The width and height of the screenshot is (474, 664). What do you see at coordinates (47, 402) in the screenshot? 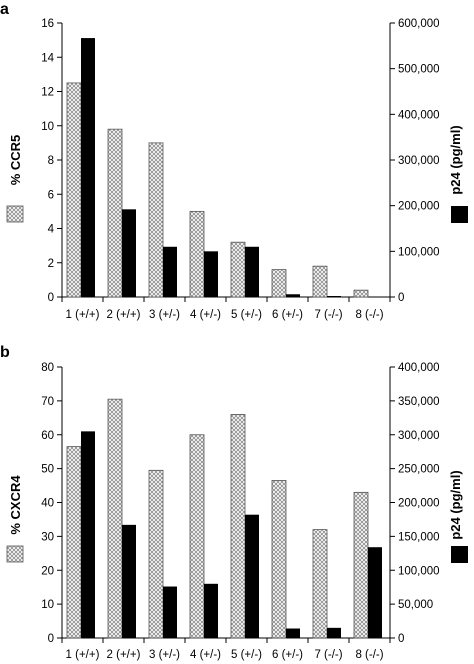
I see `left-tick-label: 70` at bounding box center [47, 402].